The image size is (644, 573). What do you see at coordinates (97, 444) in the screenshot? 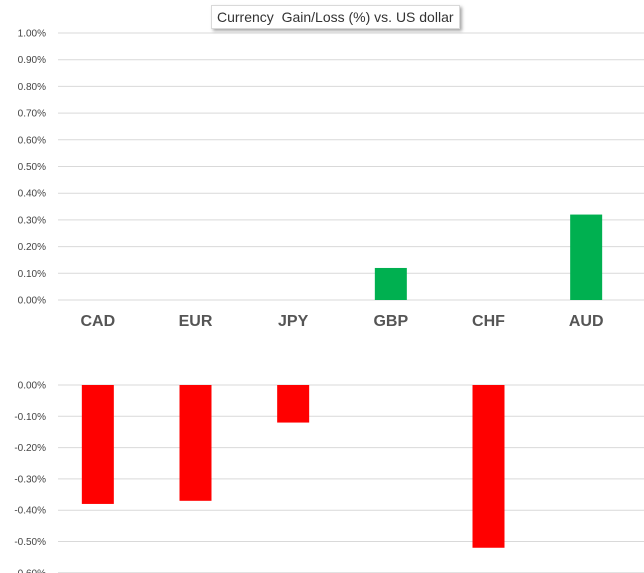
I see `bar-cad` at bounding box center [97, 444].